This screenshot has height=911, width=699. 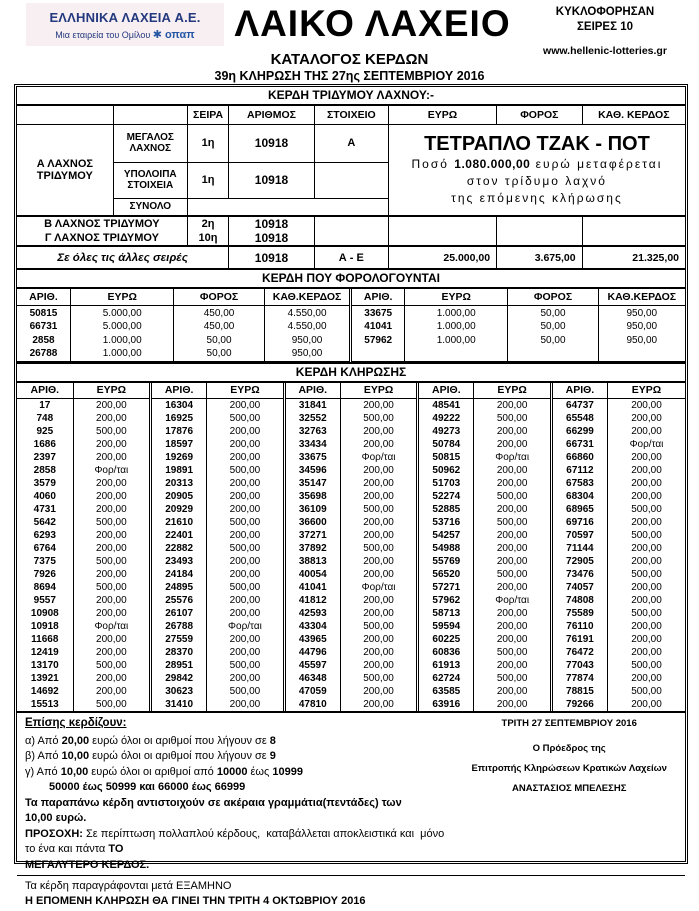 I want to click on number-cell: 66731, so click(x=578, y=444).